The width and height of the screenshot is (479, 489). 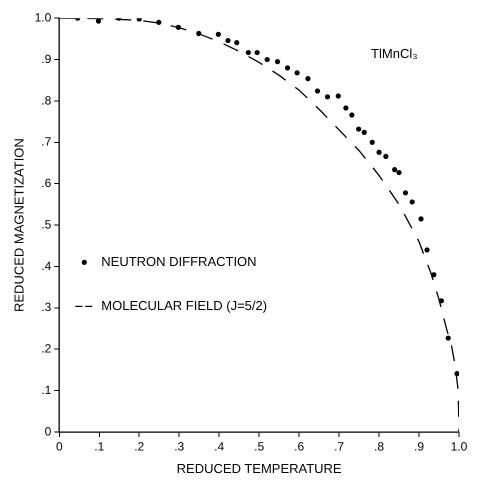 I want to click on x-tick-label: .7, so click(x=339, y=447).